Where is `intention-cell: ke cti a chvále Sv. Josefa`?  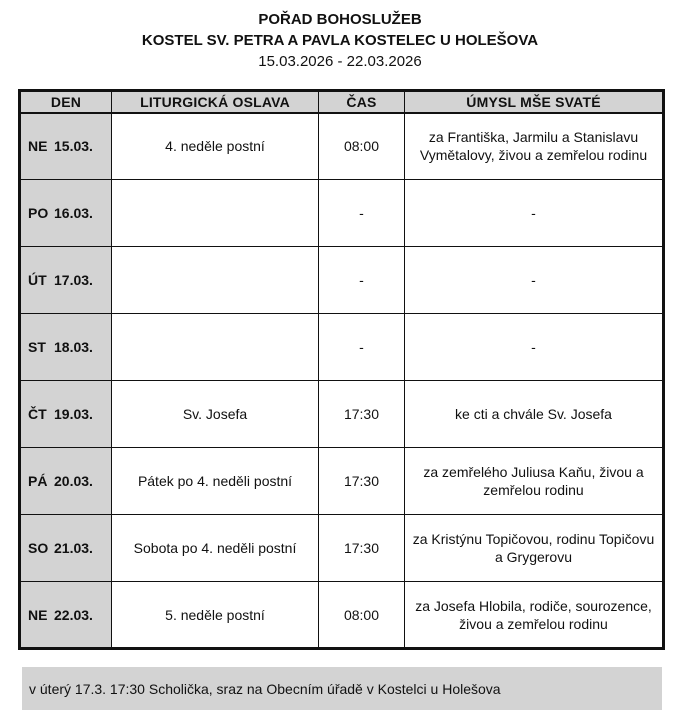 intention-cell: ke cti a chvále Sv. Josefa is located at coordinates (534, 414).